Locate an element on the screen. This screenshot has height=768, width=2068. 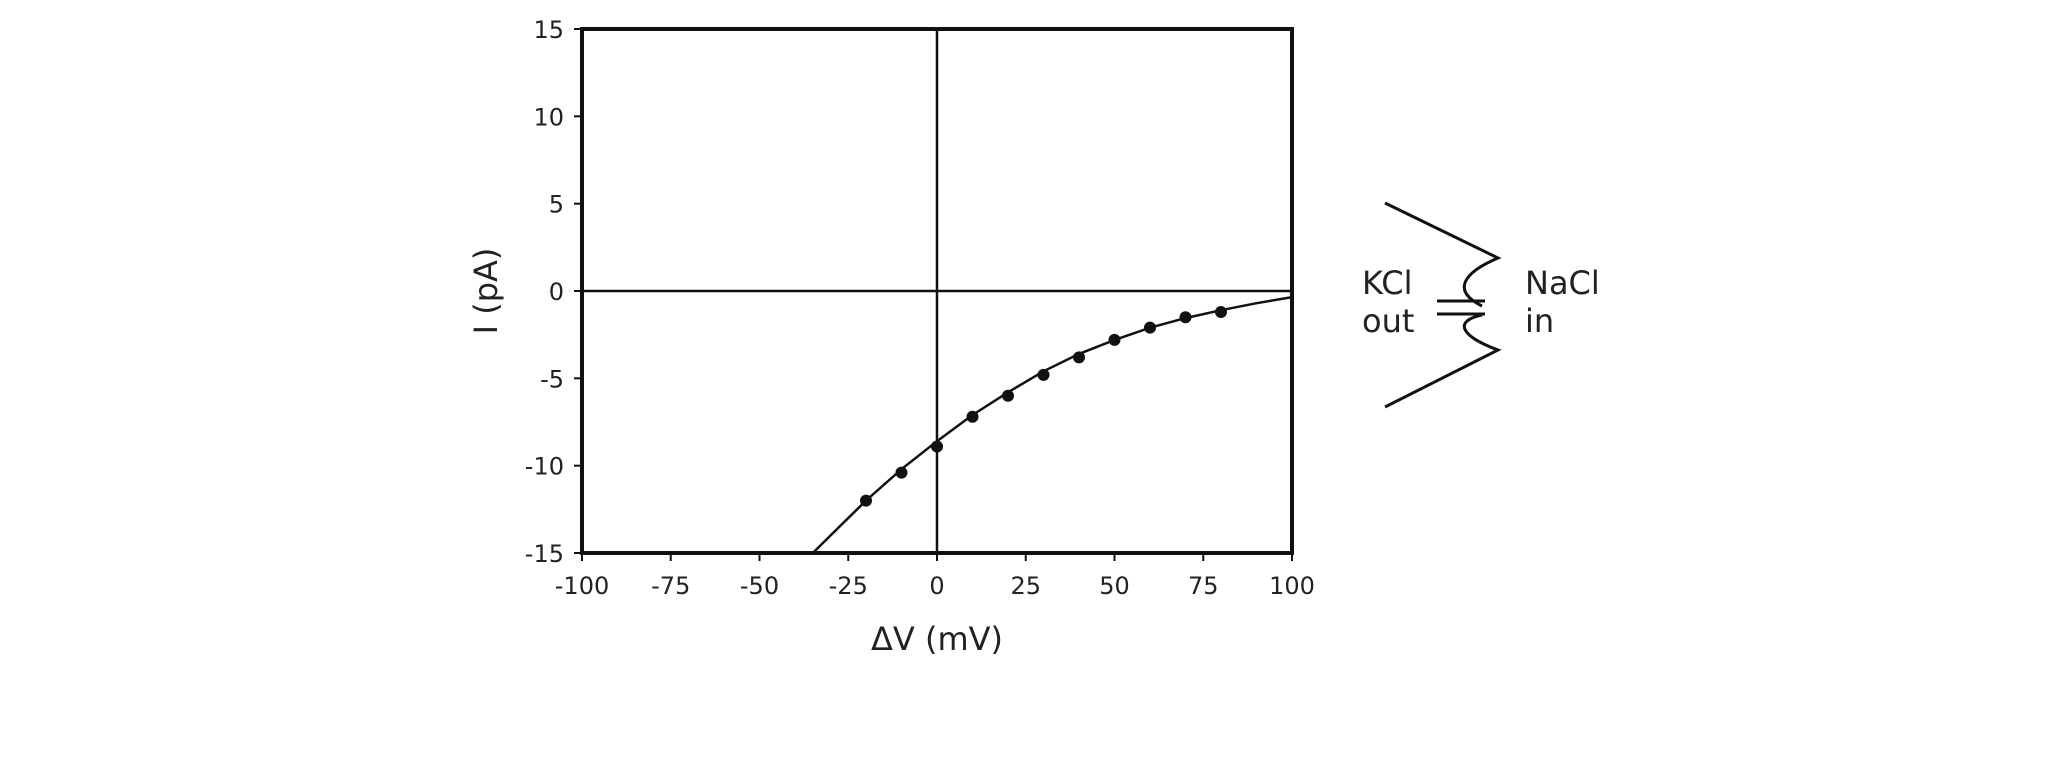
y-tick-label-6: -15 is located at coordinates (544, 554).